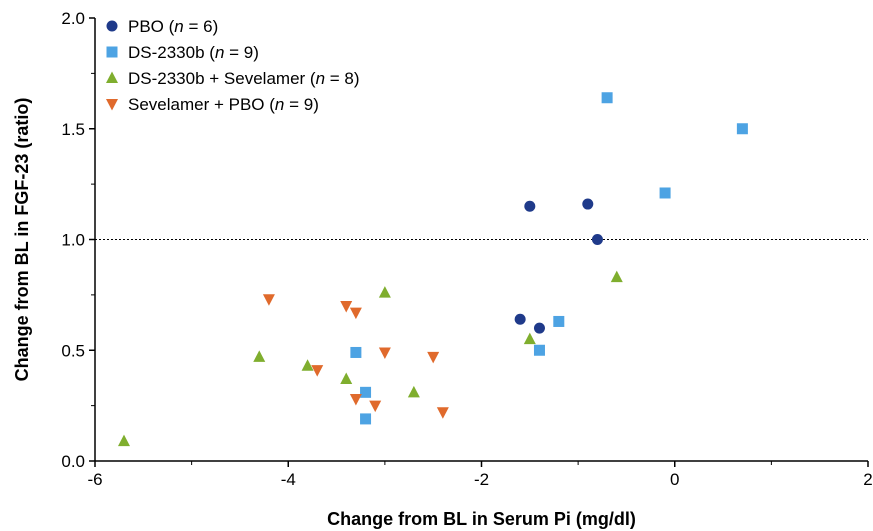 The image size is (873, 531). I want to click on y-tick-label: 2.0, so click(73, 18).